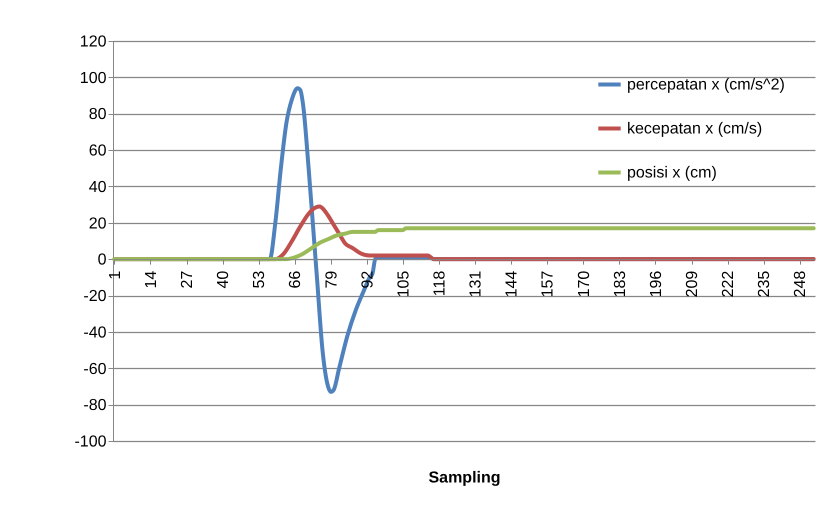 This screenshot has width=831, height=505. I want to click on x-tick-label: 170, so click(584, 284).